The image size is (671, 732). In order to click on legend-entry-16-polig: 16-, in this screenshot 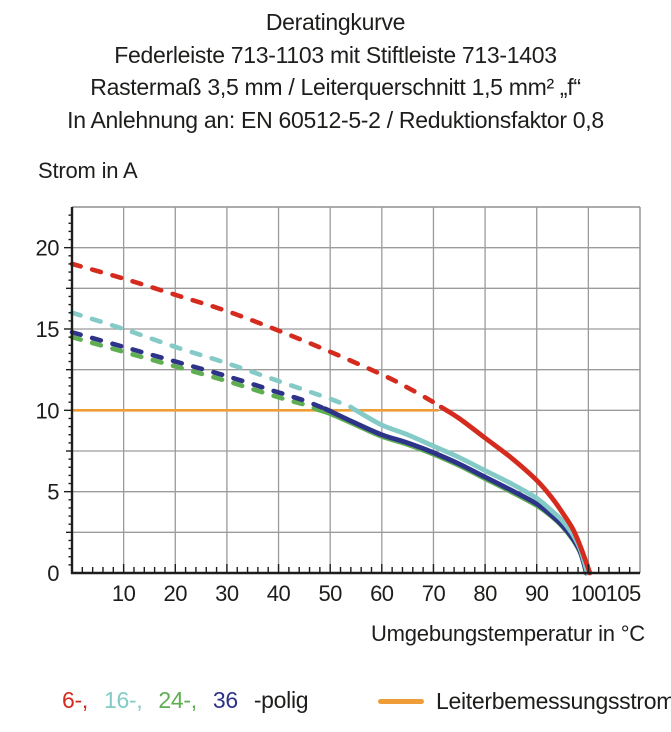, I will do `click(123, 700)`.